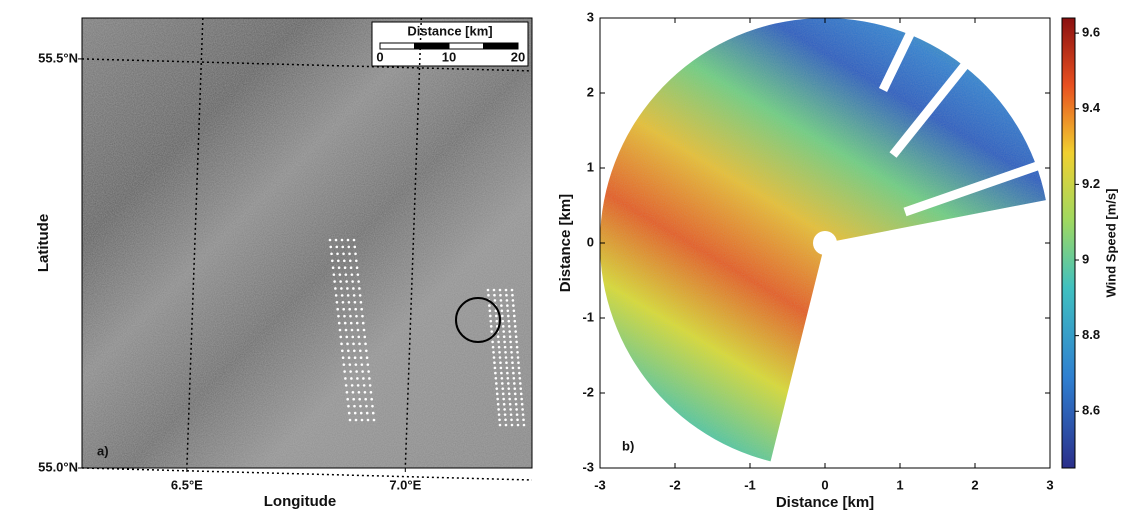 Image resolution: width=1127 pixels, height=513 pixels. What do you see at coordinates (675, 484) in the screenshot?
I see `x-tick-label: -2` at bounding box center [675, 484].